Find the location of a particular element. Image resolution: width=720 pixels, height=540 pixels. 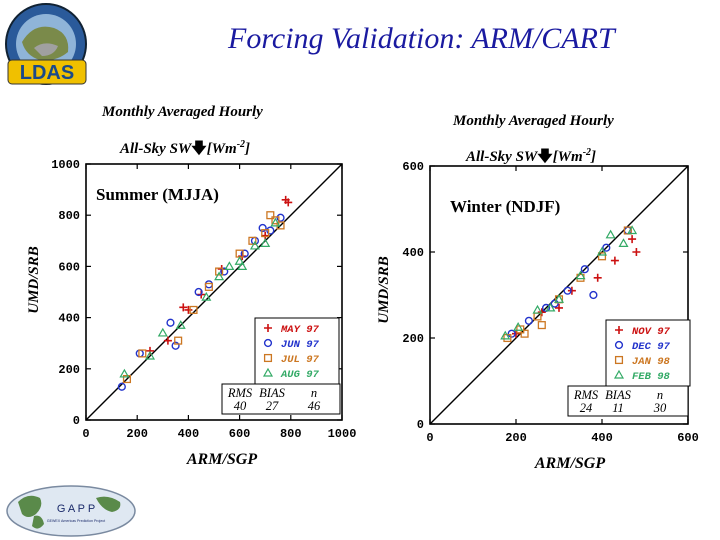

left-heading-line1: Monthly Averaged Hourly is located at coordinates (182, 112).